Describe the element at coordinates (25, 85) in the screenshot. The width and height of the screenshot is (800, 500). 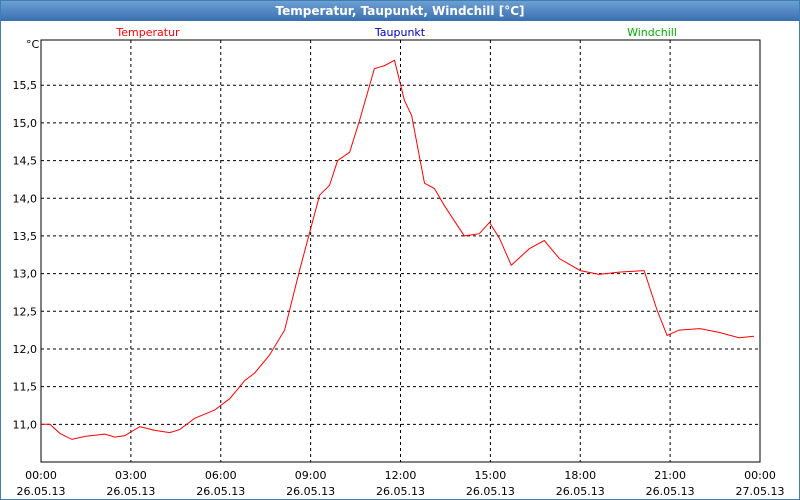
I see `y-tick-label: 15,5` at that location.